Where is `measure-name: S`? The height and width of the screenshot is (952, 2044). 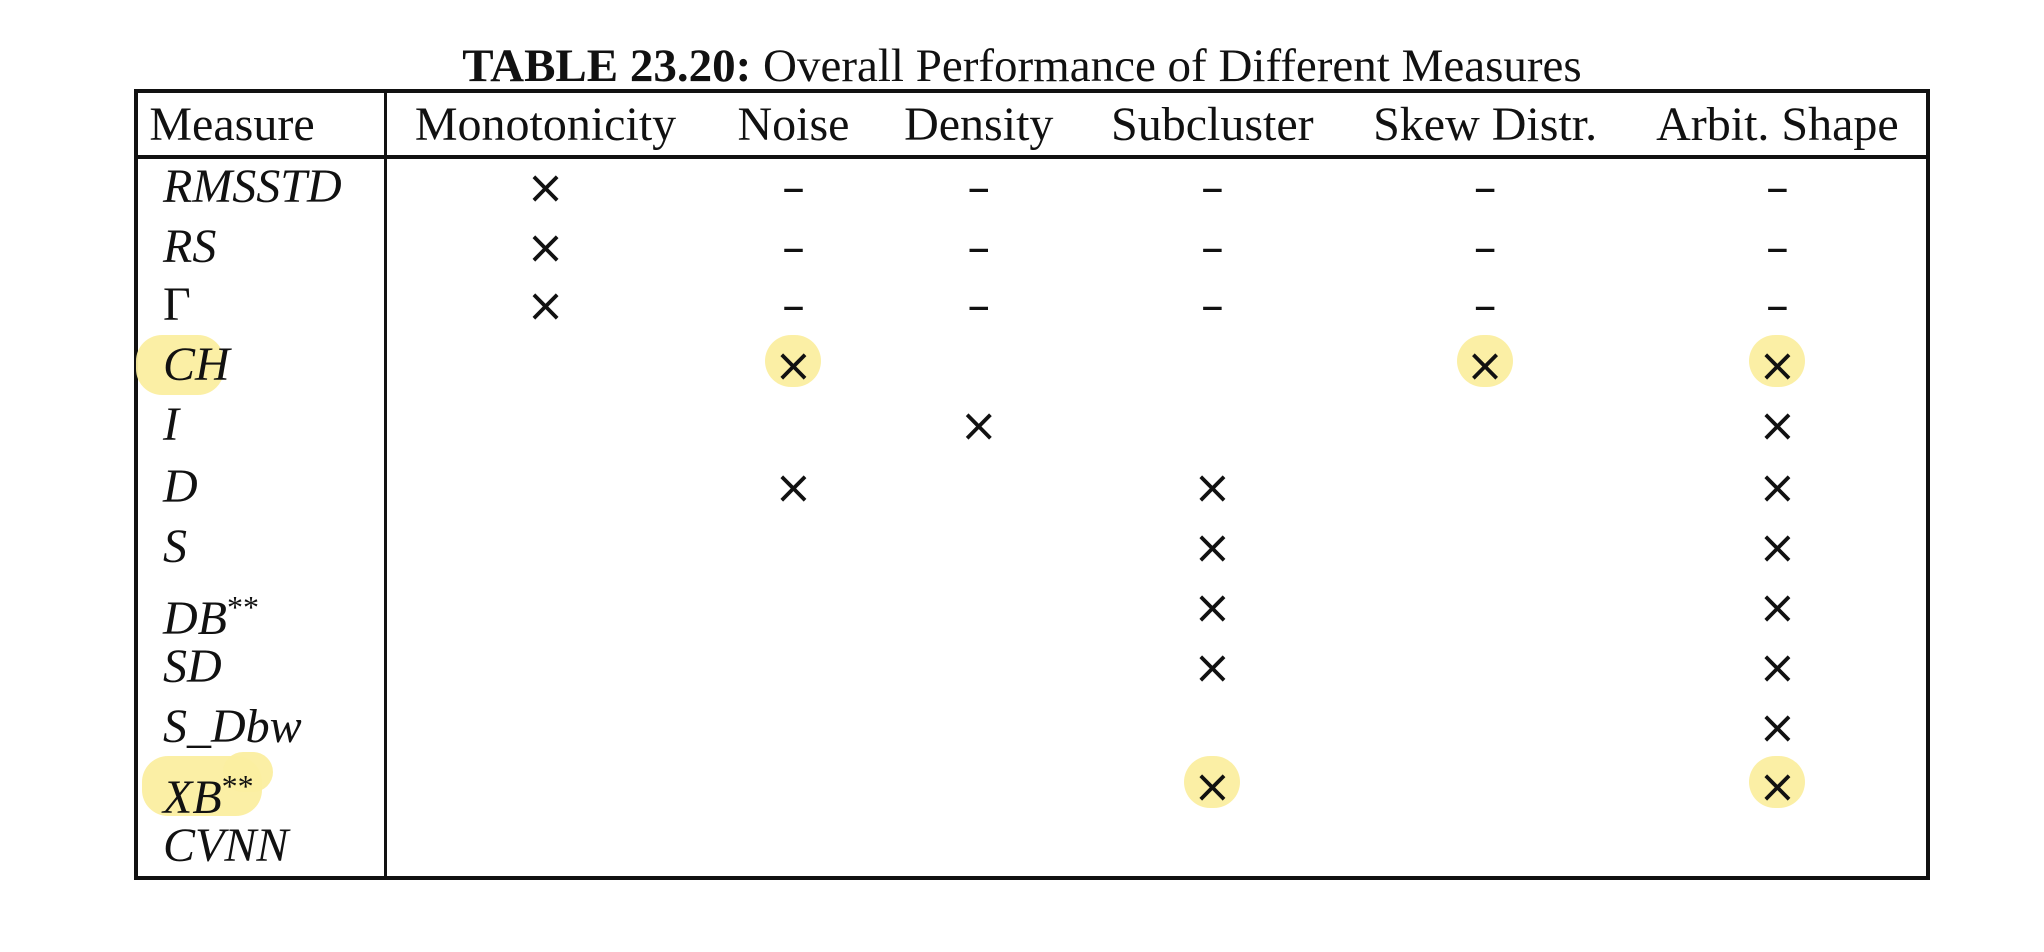
measure-name: S is located at coordinates (175, 546).